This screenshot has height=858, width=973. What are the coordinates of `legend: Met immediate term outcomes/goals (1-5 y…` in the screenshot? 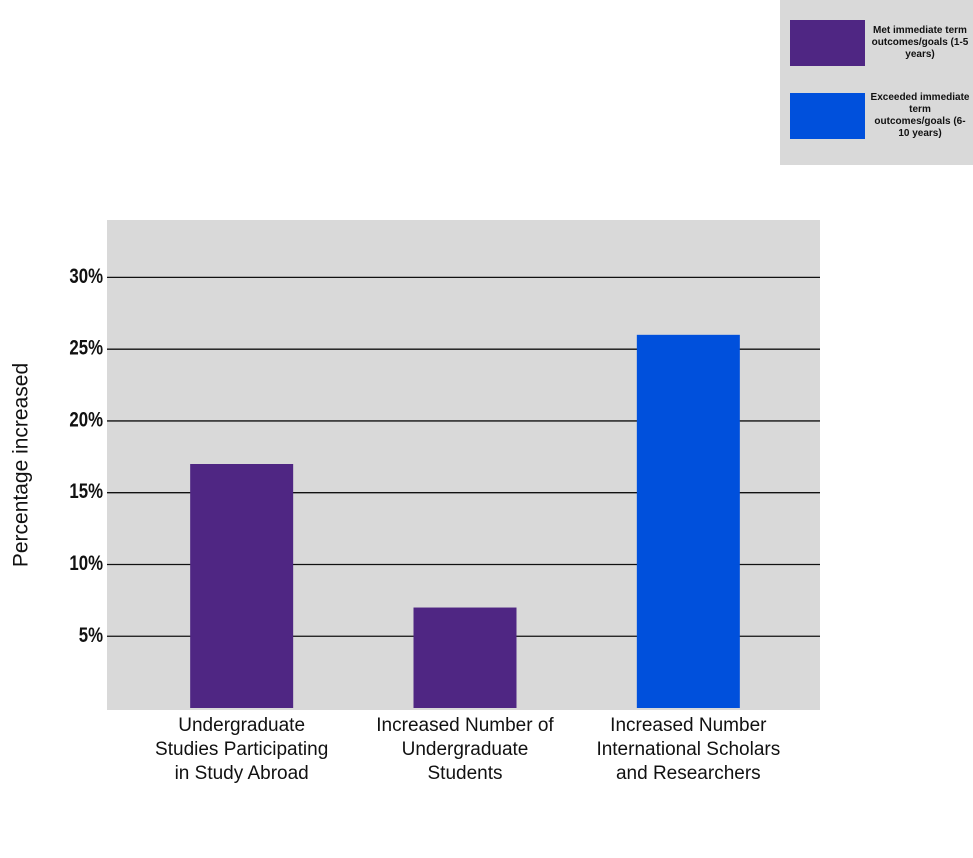 It's located at (876, 82).